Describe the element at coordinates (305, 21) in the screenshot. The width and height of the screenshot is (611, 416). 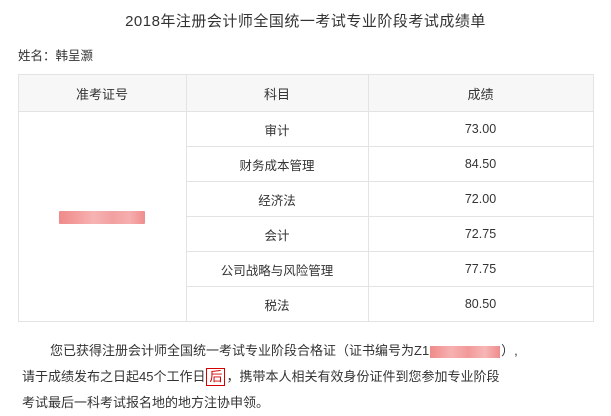
I see `page-title: 2018年注册会计师全国统一考试专业阶段考试成绩单` at that location.